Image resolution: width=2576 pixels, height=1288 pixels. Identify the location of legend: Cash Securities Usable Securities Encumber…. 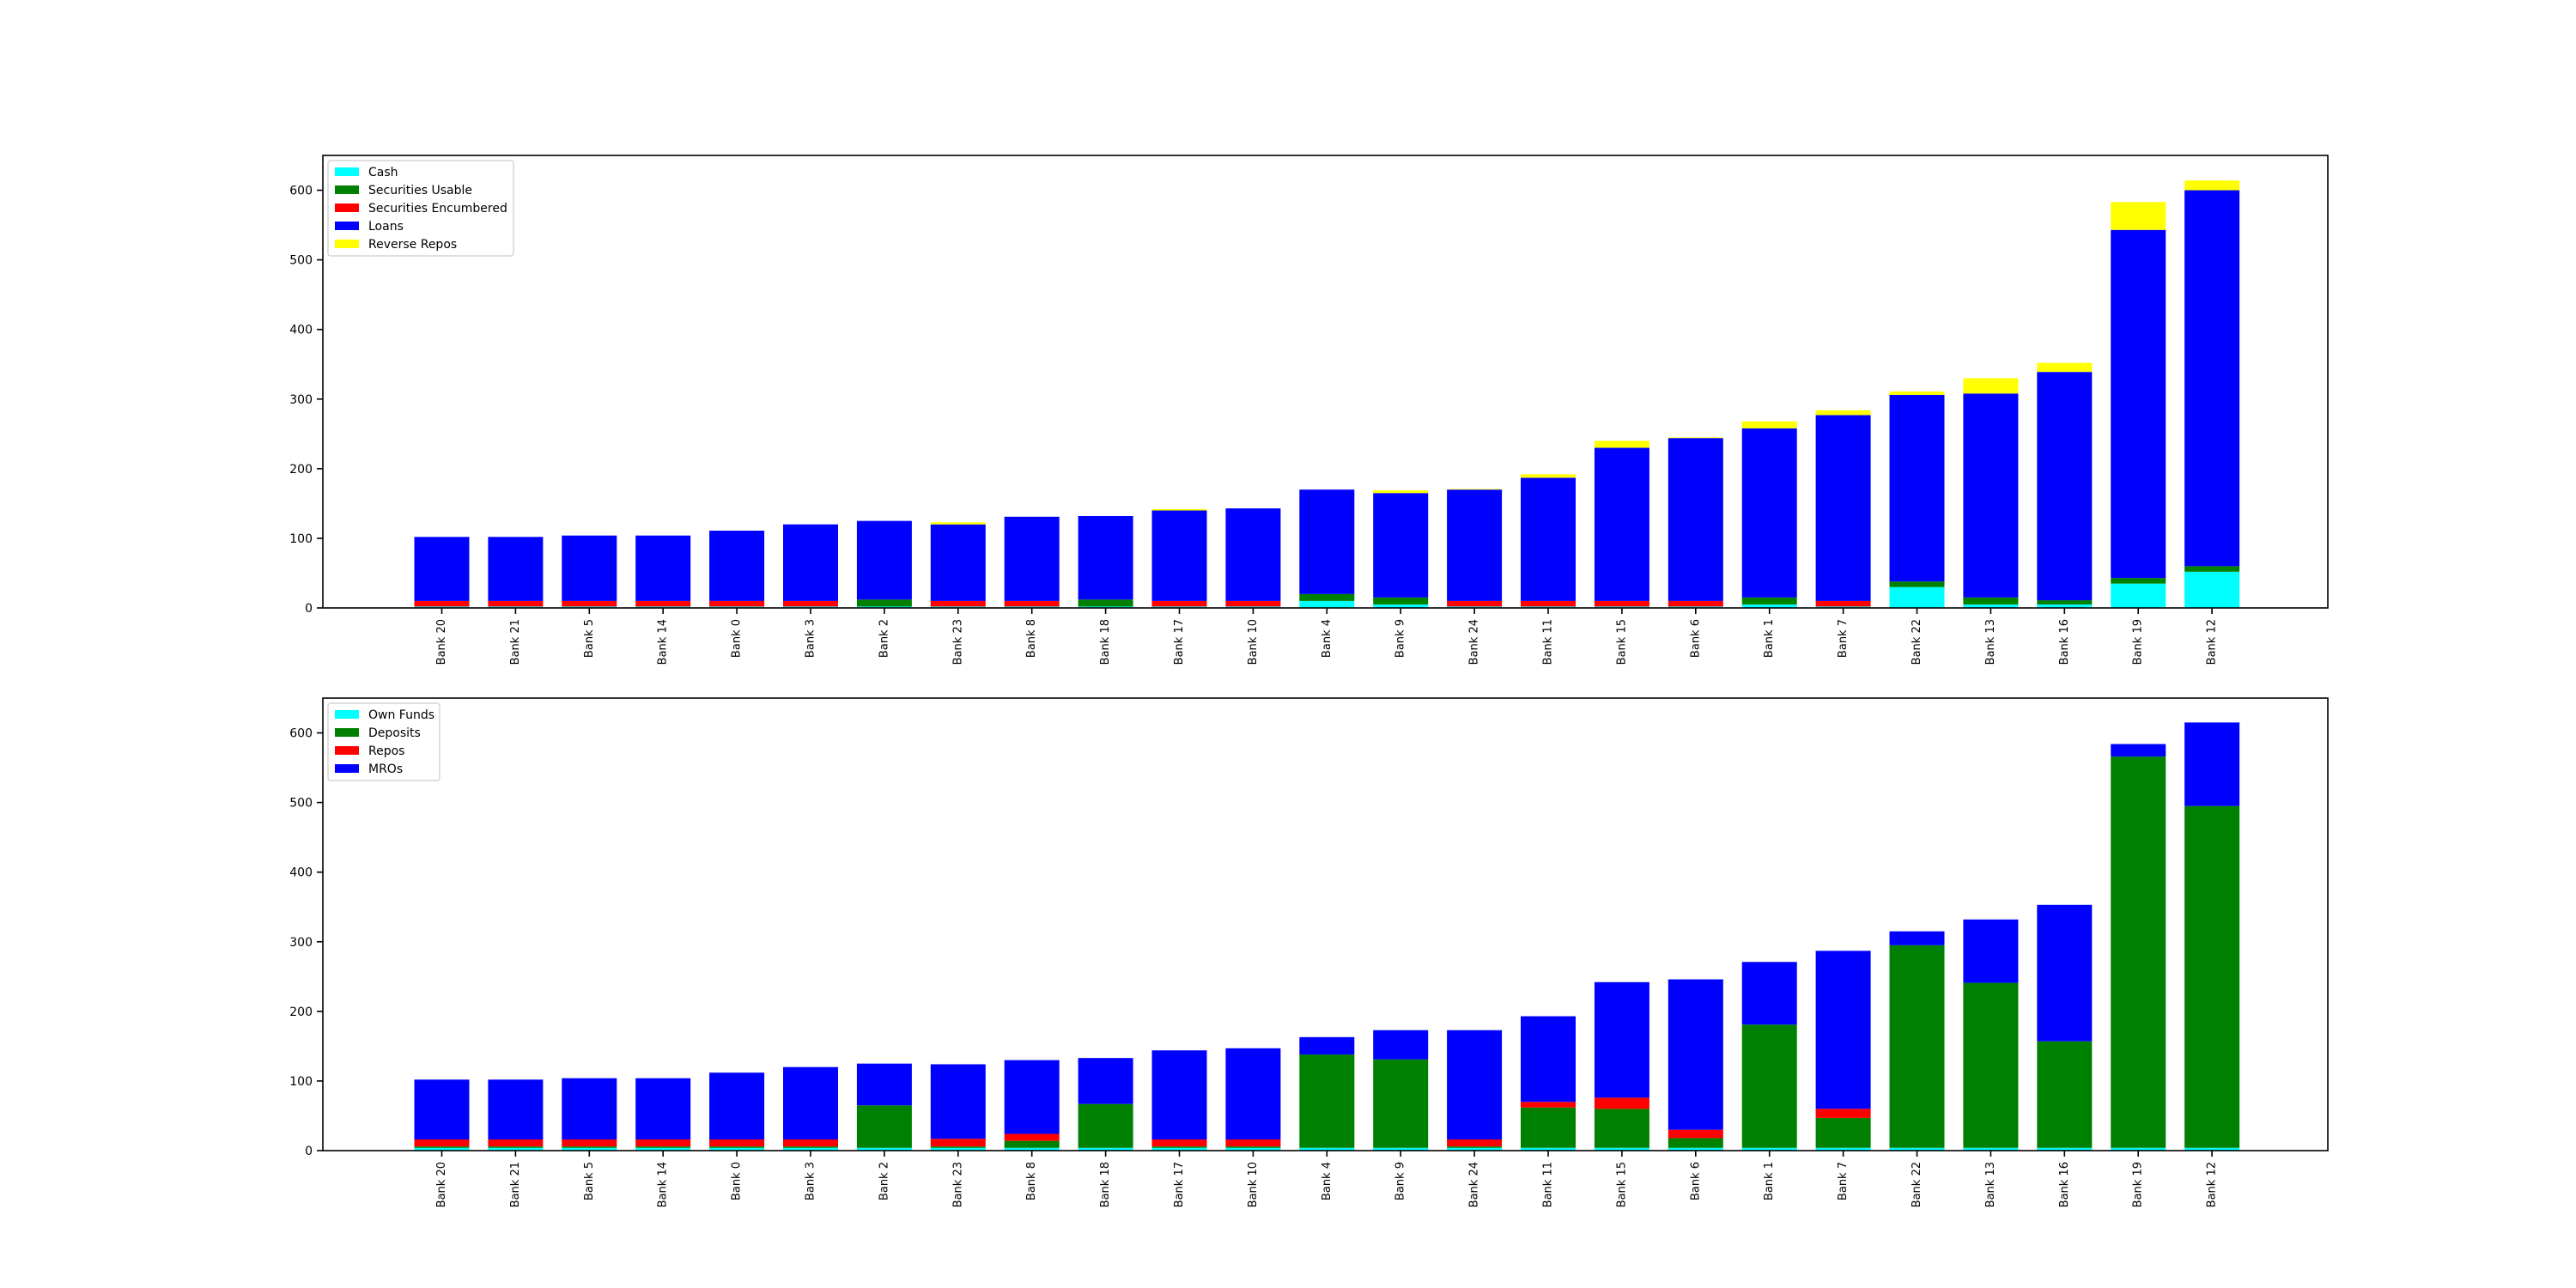
(420, 208).